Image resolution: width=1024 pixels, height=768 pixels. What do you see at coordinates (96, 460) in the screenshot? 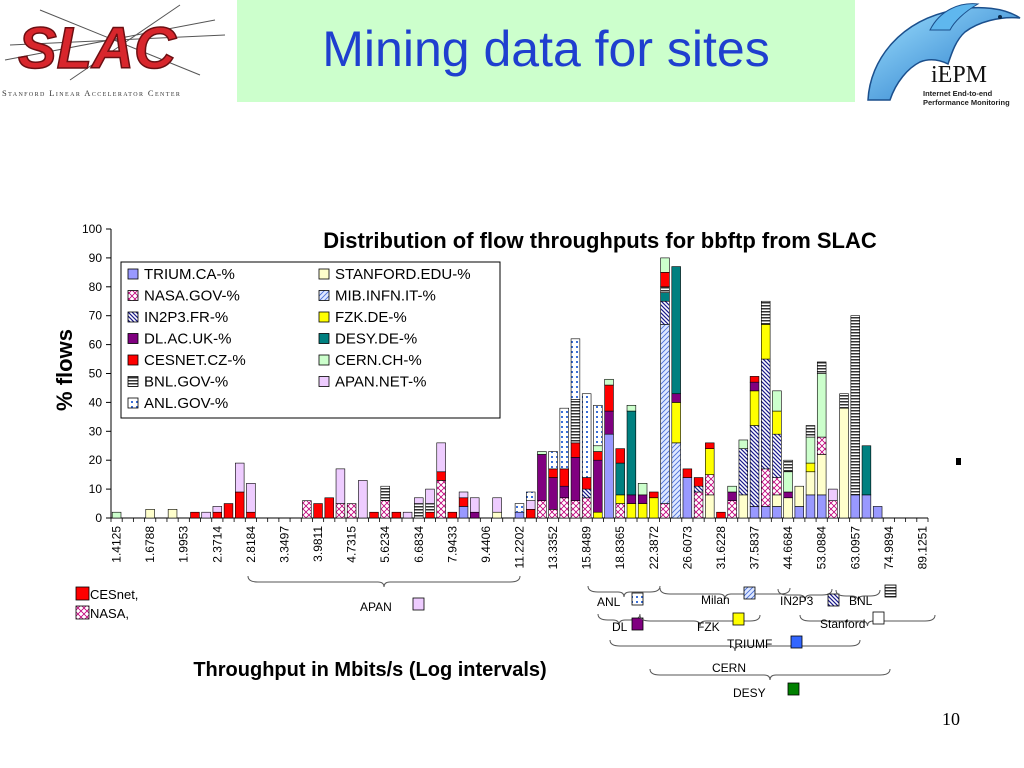
I see `y-tick-label: 20` at bounding box center [96, 460].